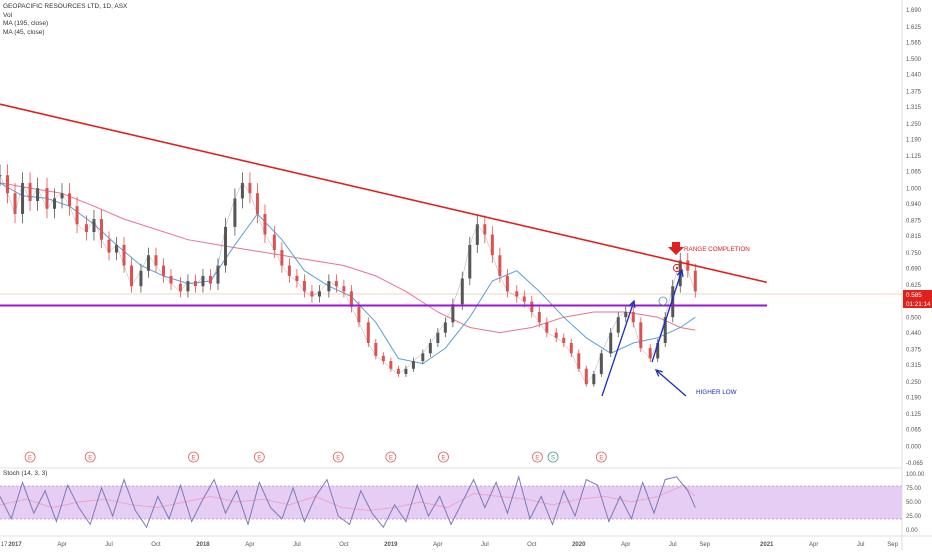 Image resolution: width=932 pixels, height=555 pixels. Describe the element at coordinates (914, 318) in the screenshot. I see `price-axis-label: 0.500` at that location.